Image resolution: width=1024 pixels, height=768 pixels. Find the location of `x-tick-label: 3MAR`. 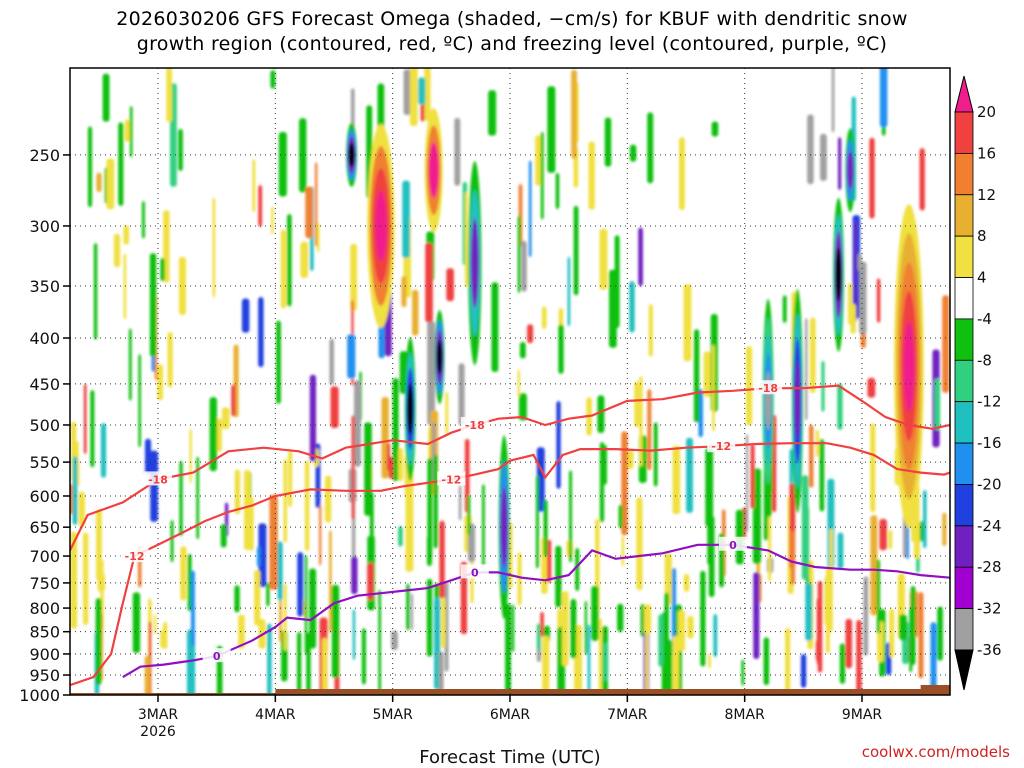

x-tick-label: 3MAR is located at coordinates (158, 715).